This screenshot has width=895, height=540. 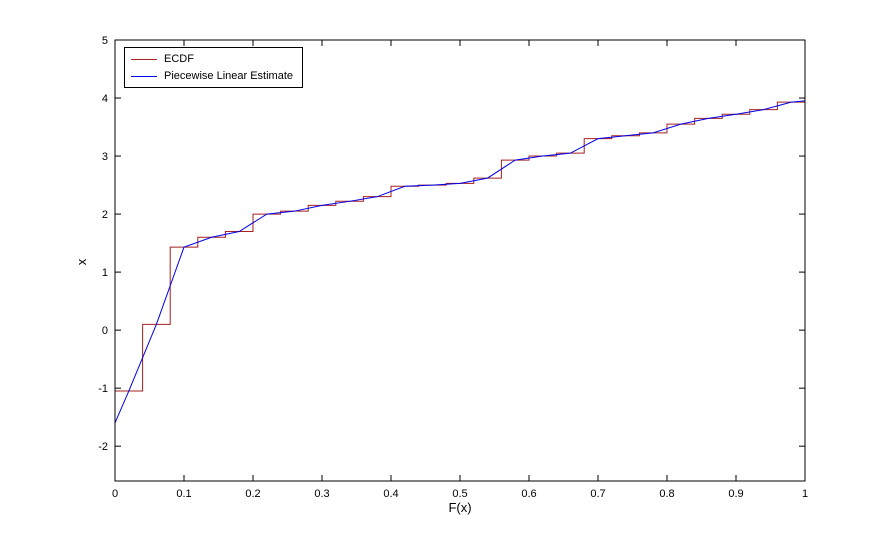 What do you see at coordinates (805, 494) in the screenshot?
I see `x-tick-label: 1` at bounding box center [805, 494].